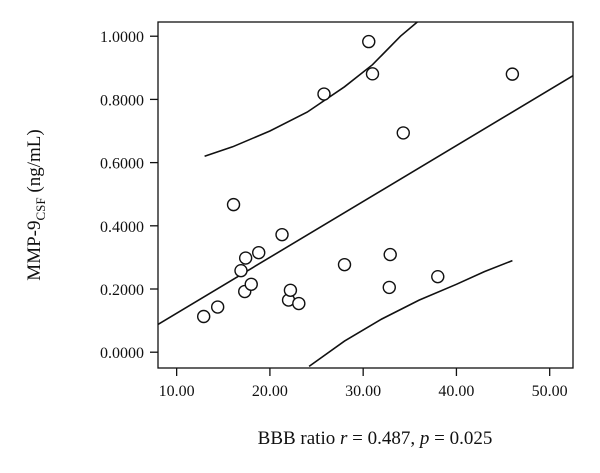 The width and height of the screenshot is (600, 473). I want to click on x-tick-label: 50.00, so click(550, 391).